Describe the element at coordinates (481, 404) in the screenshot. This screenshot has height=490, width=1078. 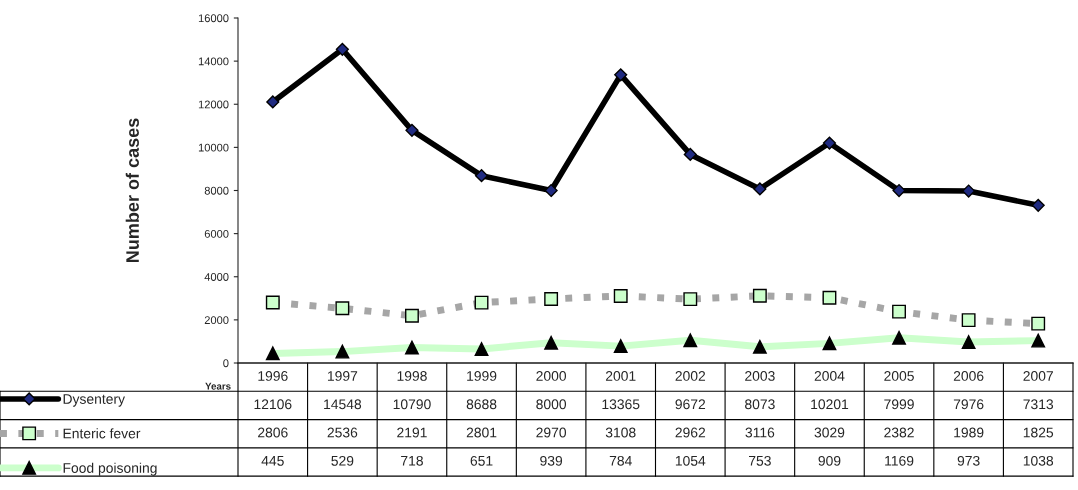
I see `data-label: 8688` at that location.